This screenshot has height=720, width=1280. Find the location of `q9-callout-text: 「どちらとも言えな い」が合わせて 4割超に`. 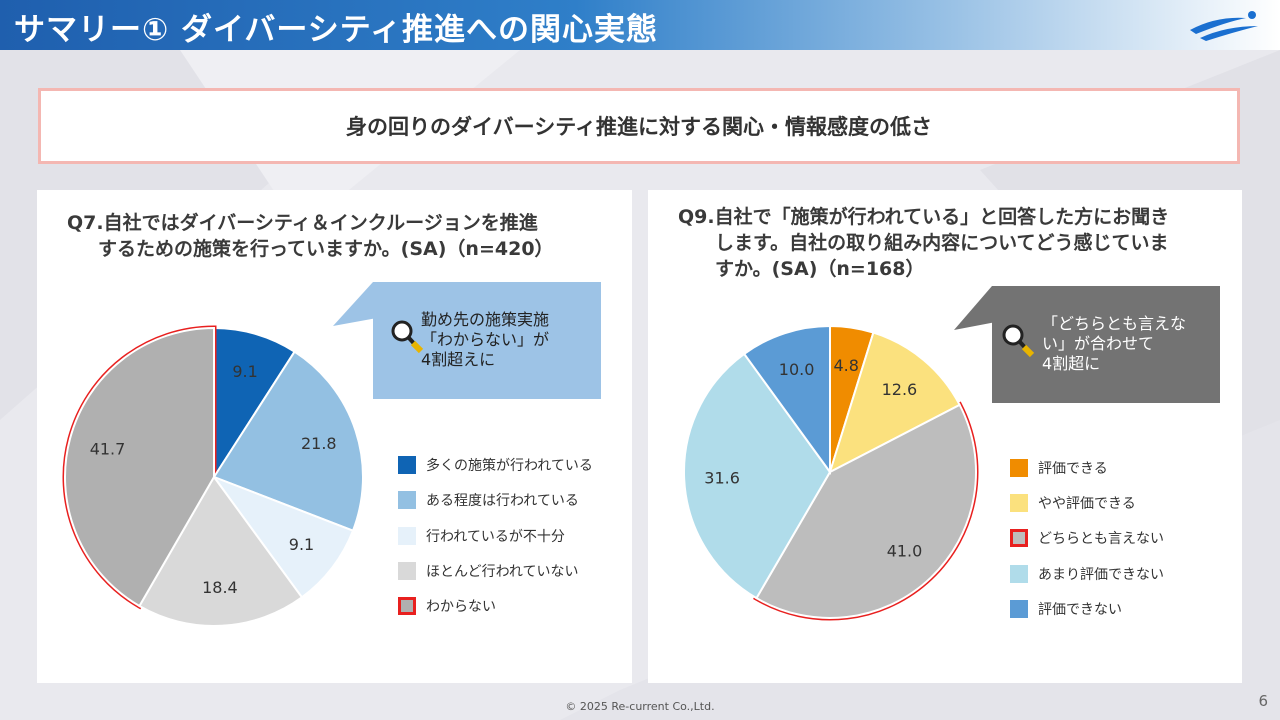

q9-callout-text: 「どちらとも言えな い」が合わせて 4割超に is located at coordinates (1114, 344).